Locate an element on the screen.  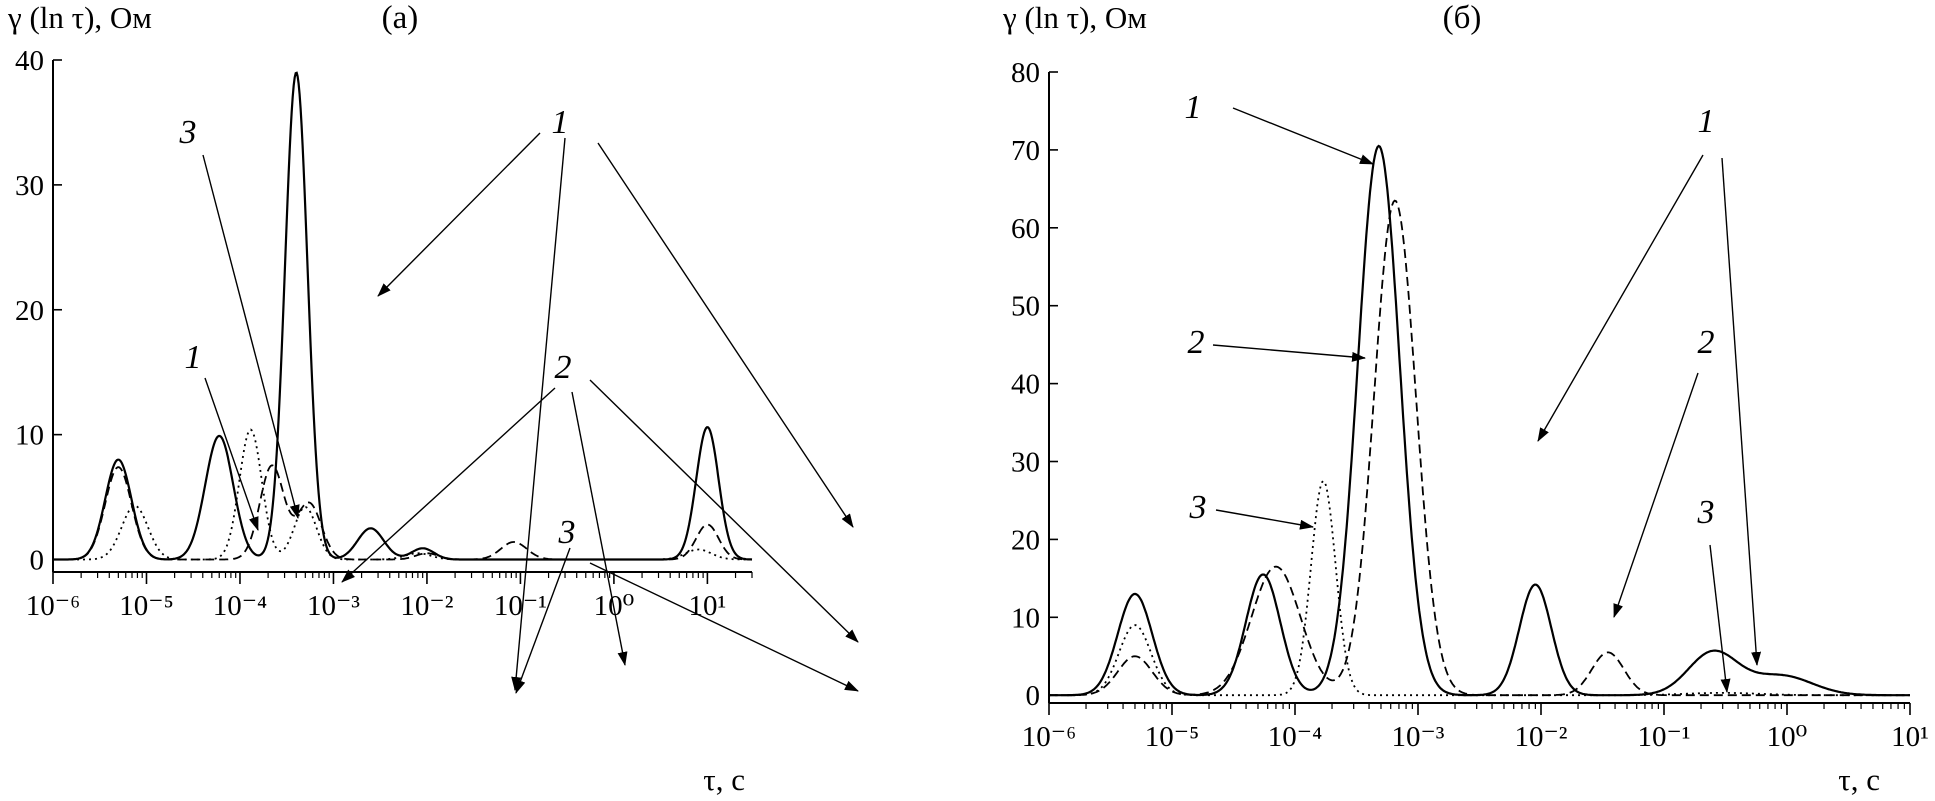
series-2-dashed-line is located at coordinates (402, 512).